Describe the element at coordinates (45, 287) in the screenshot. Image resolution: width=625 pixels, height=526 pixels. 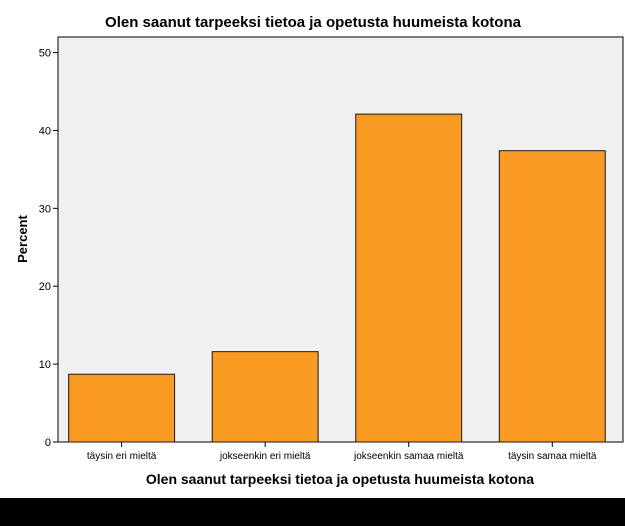
I see `y-tick-label: 20` at that location.